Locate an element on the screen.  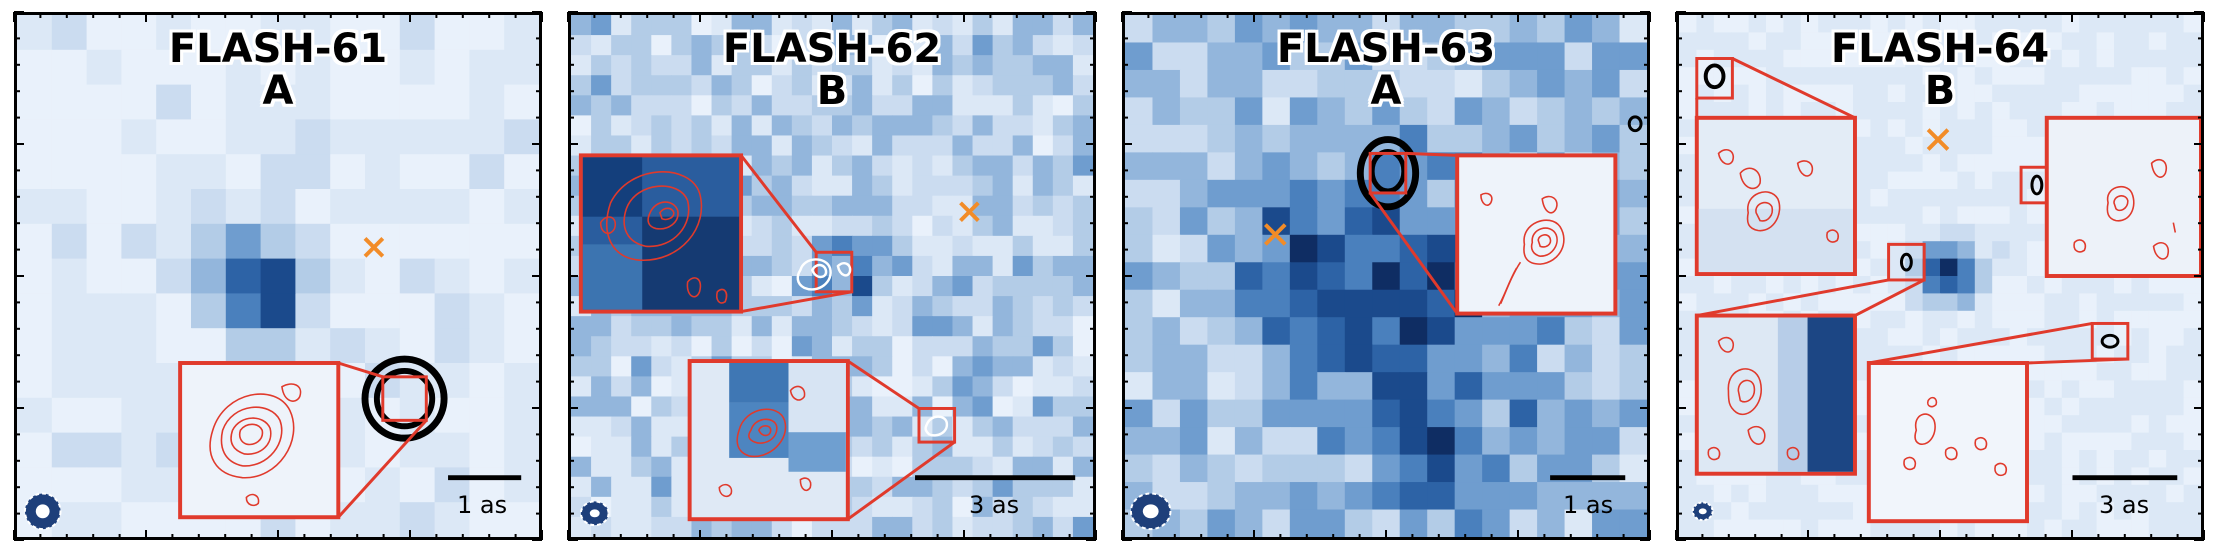
panel-title: FLASH-63 is located at coordinates (1386, 49).